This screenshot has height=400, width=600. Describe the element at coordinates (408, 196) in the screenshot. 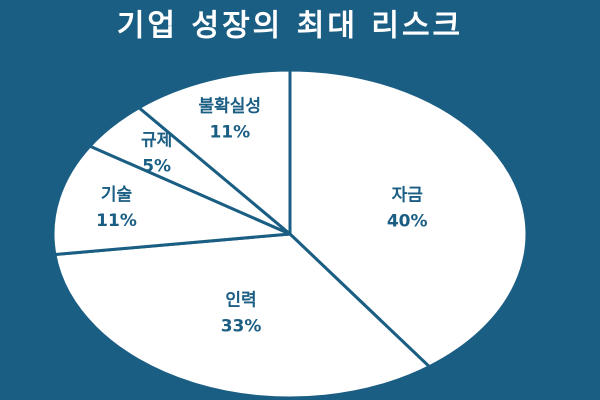

I see `slice-label: 자금` at that location.